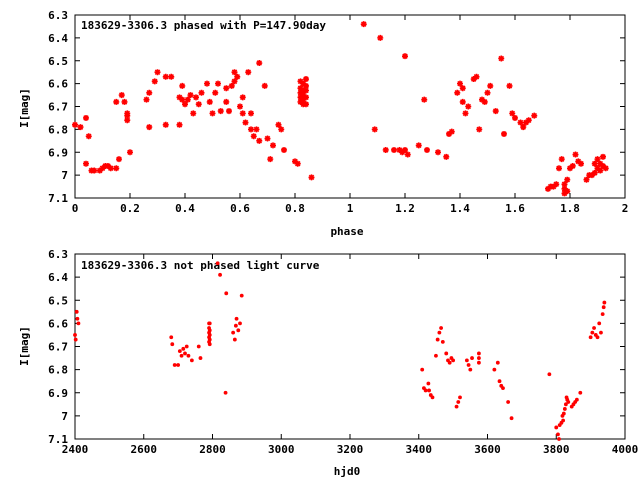 The image size is (640, 480). I want to click on x-tick-label: 1.4, so click(460, 208).